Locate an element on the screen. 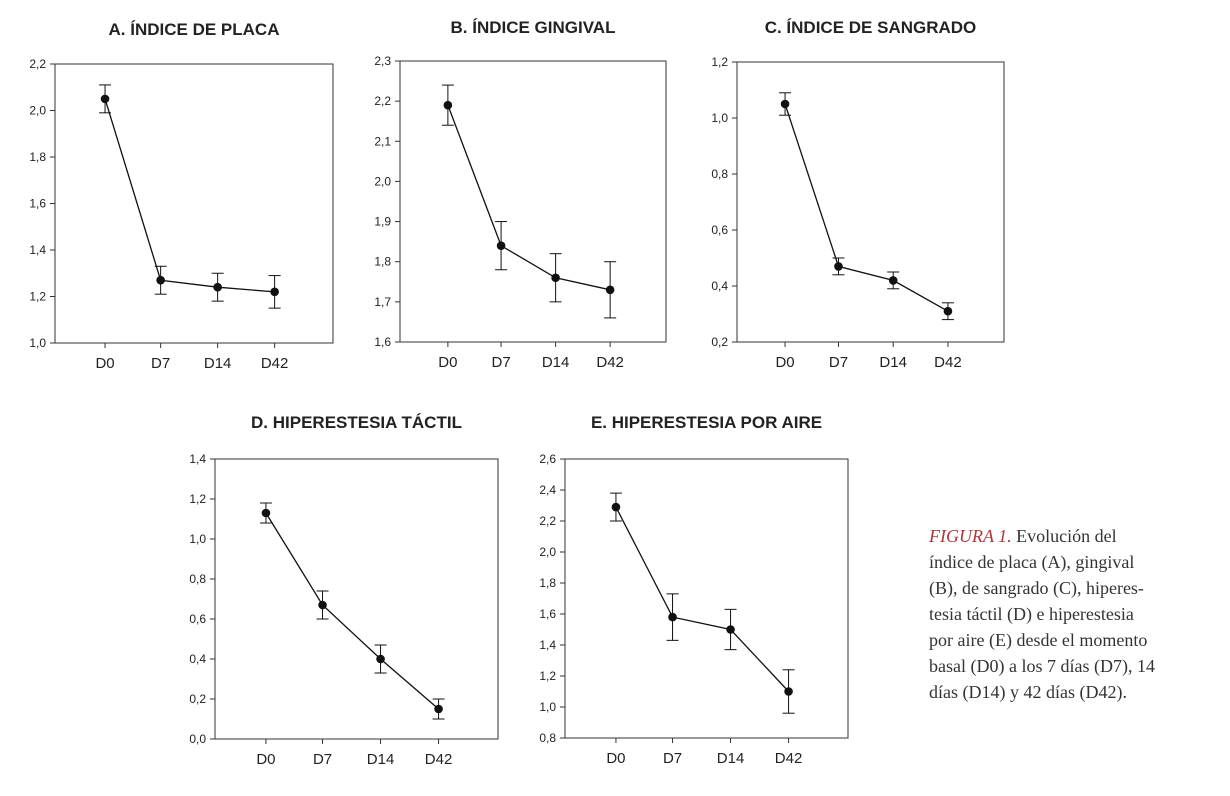  caption-line-6: días (D14) y 42 días (D42). is located at coordinates (1028, 692).